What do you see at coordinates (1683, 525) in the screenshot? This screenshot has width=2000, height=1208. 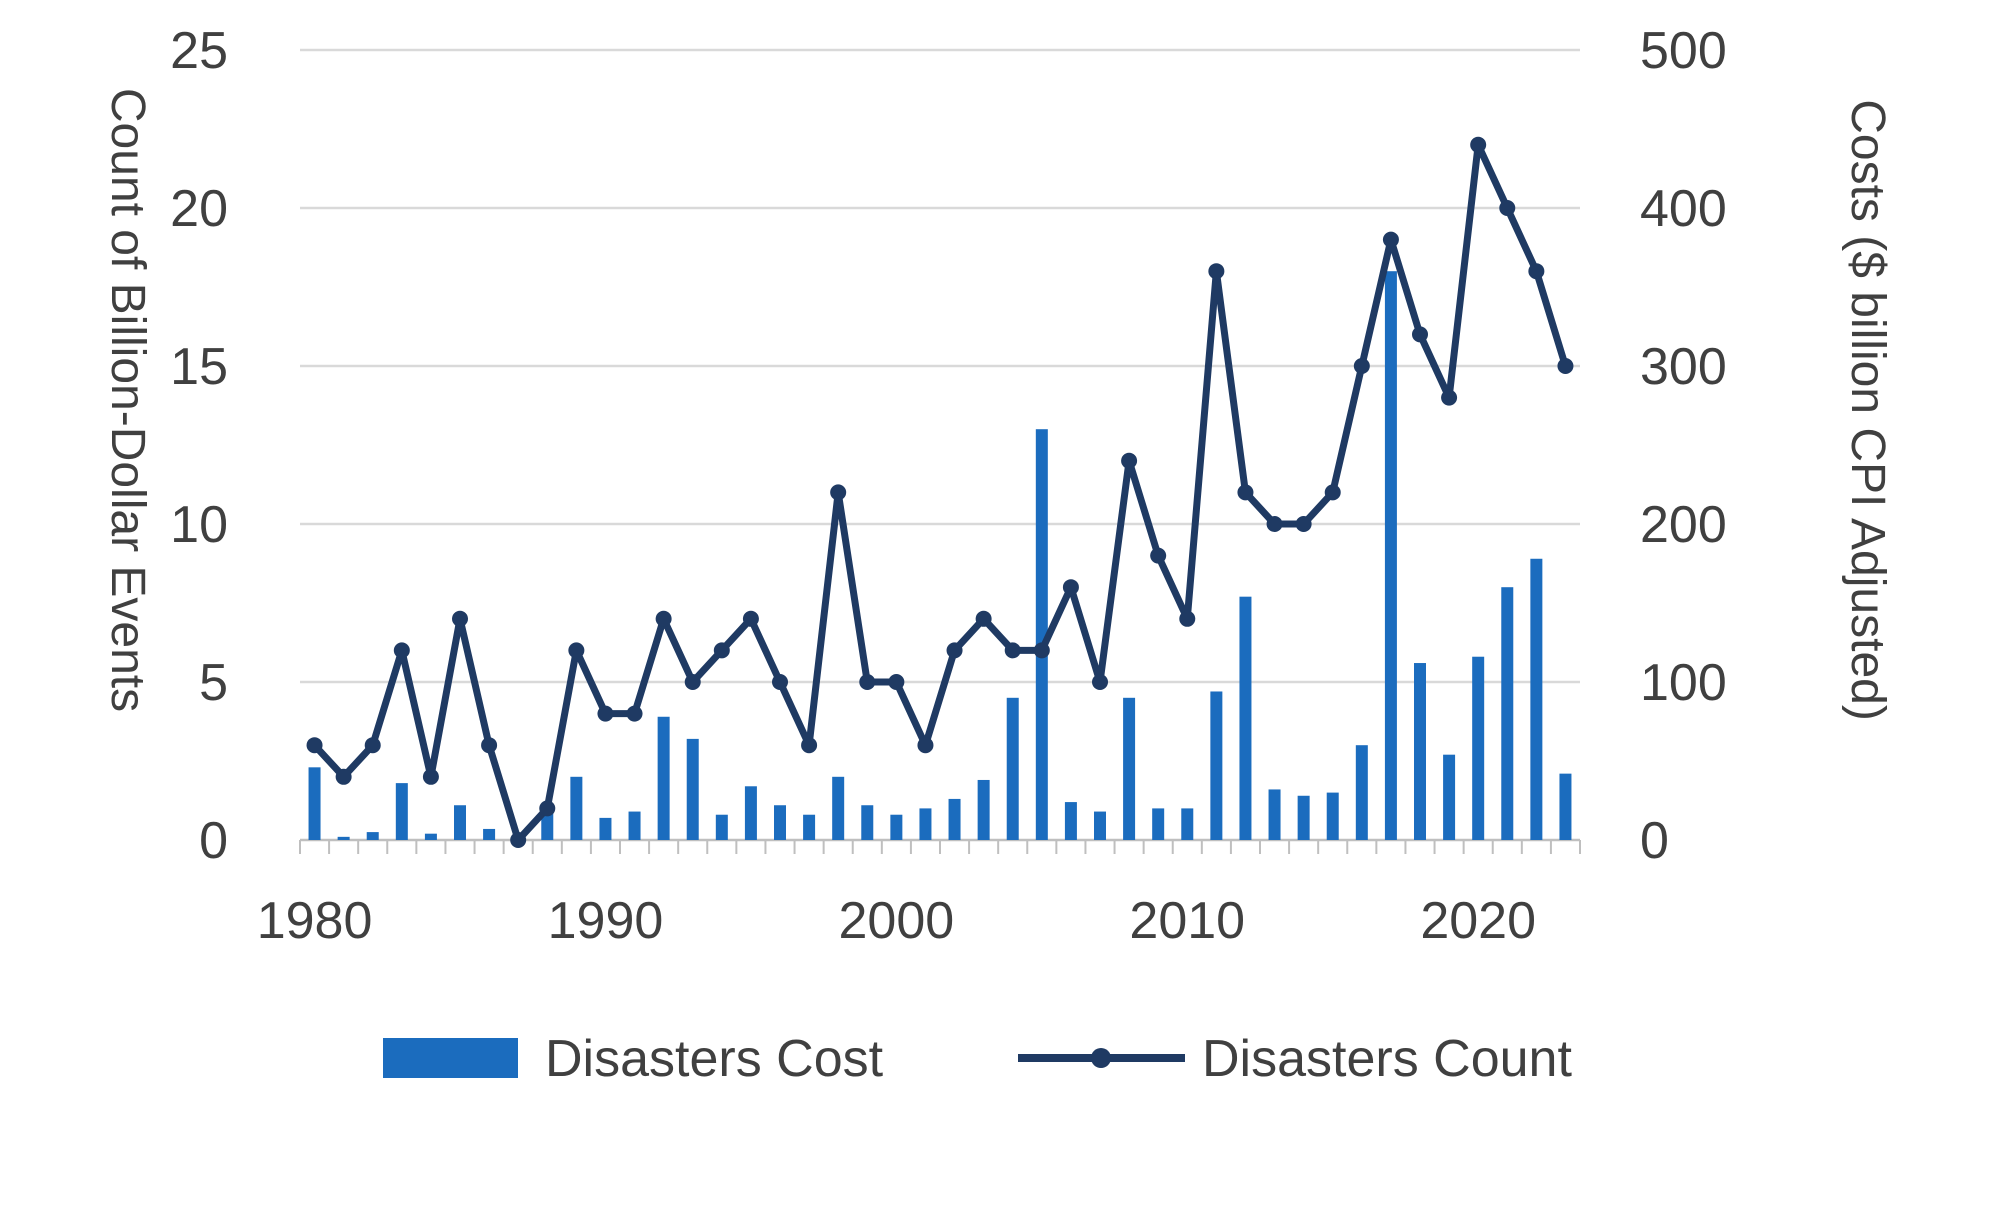 I see `right-tick-label: 200` at bounding box center [1683, 525].